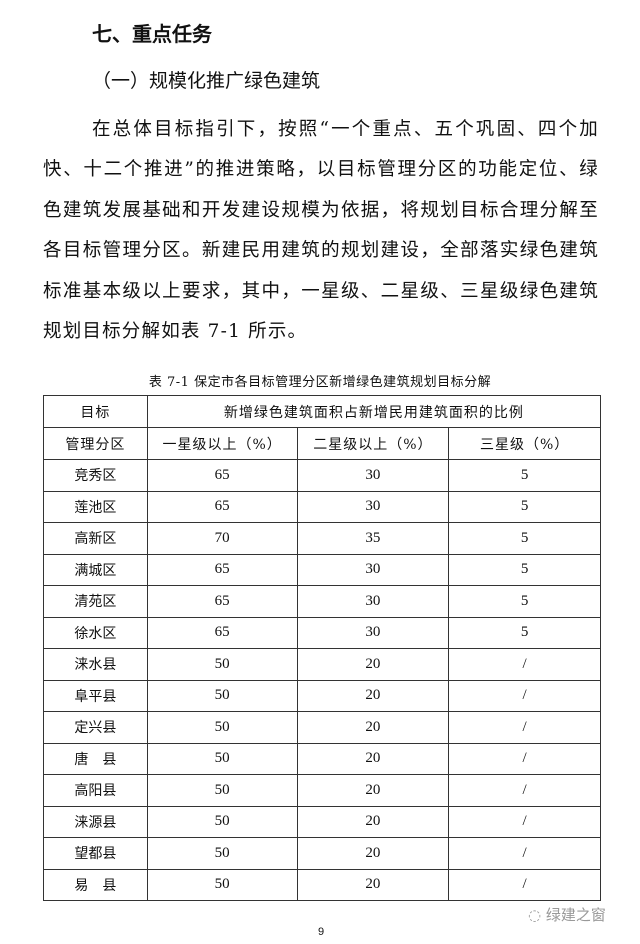 This screenshot has height=944, width=640. Describe the element at coordinates (524, 443) in the screenshot. I see `column-header: 三星级（%）` at that location.